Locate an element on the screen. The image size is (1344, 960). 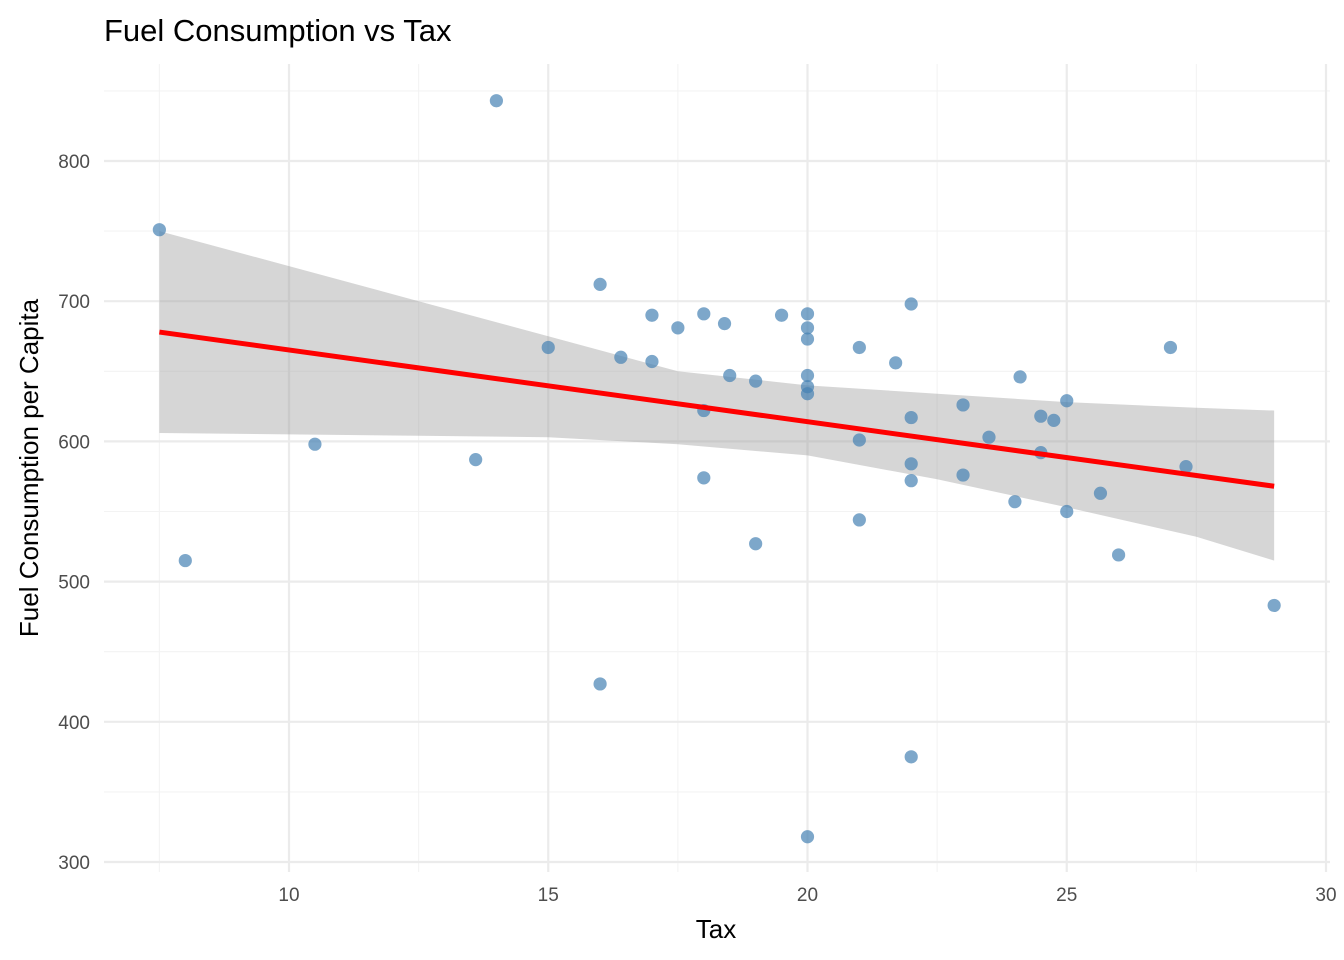
x-tick-label: 30 is located at coordinates (1325, 895).